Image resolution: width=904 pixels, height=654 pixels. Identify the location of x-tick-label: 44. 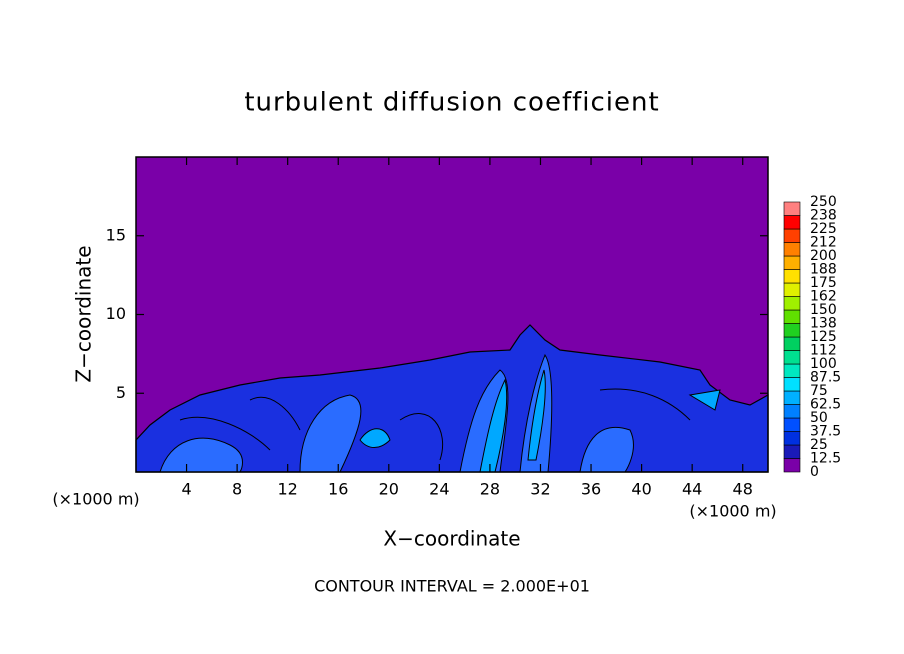
(692, 489).